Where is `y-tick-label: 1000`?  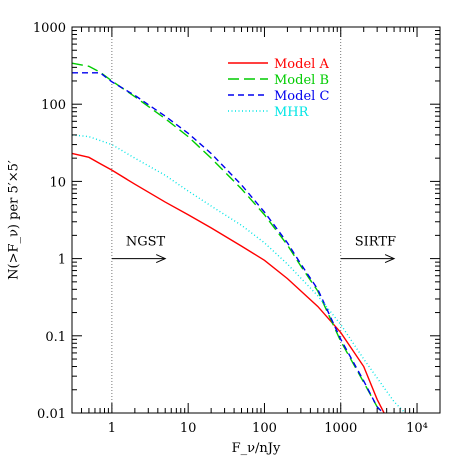 y-tick-label: 1000 is located at coordinates (49, 28).